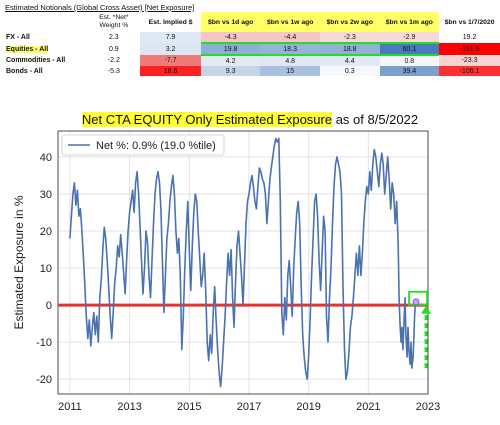 This screenshot has height=425, width=500. Describe the element at coordinates (19, 262) in the screenshot. I see `y-axis-label: Estimated Exposure in %` at that location.